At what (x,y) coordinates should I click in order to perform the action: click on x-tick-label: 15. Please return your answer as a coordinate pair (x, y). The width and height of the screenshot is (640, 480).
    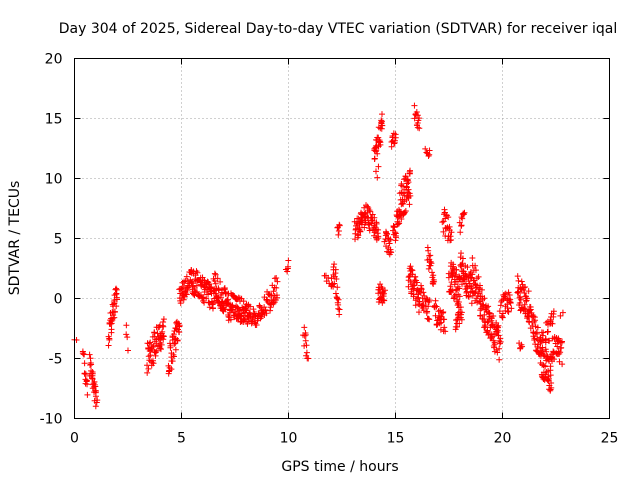
    Looking at the image, I should click on (396, 439).